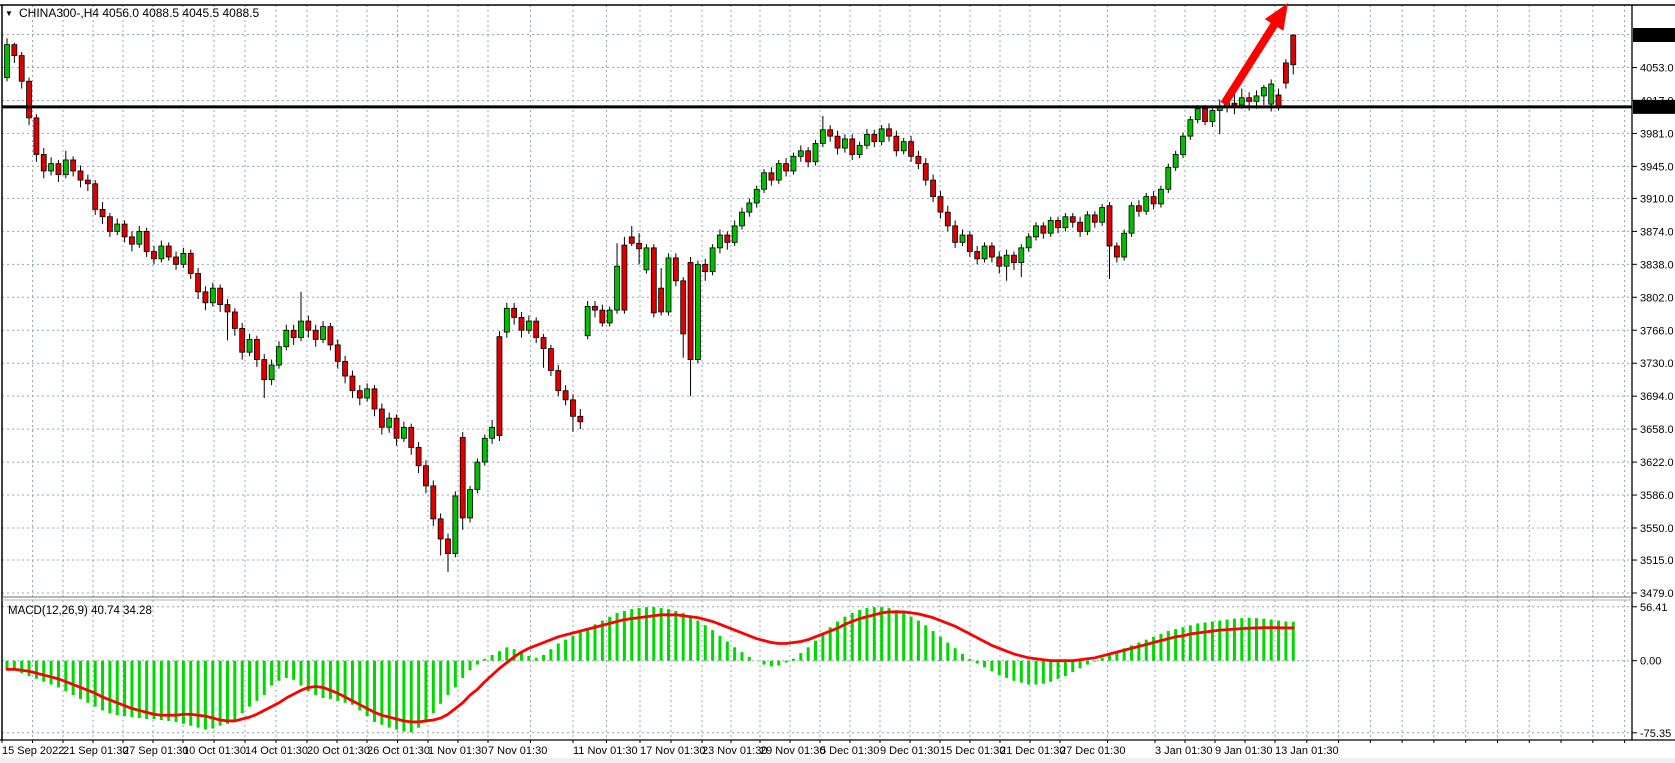  I want to click on price-tick-label: 3694.0, so click(1657, 397).